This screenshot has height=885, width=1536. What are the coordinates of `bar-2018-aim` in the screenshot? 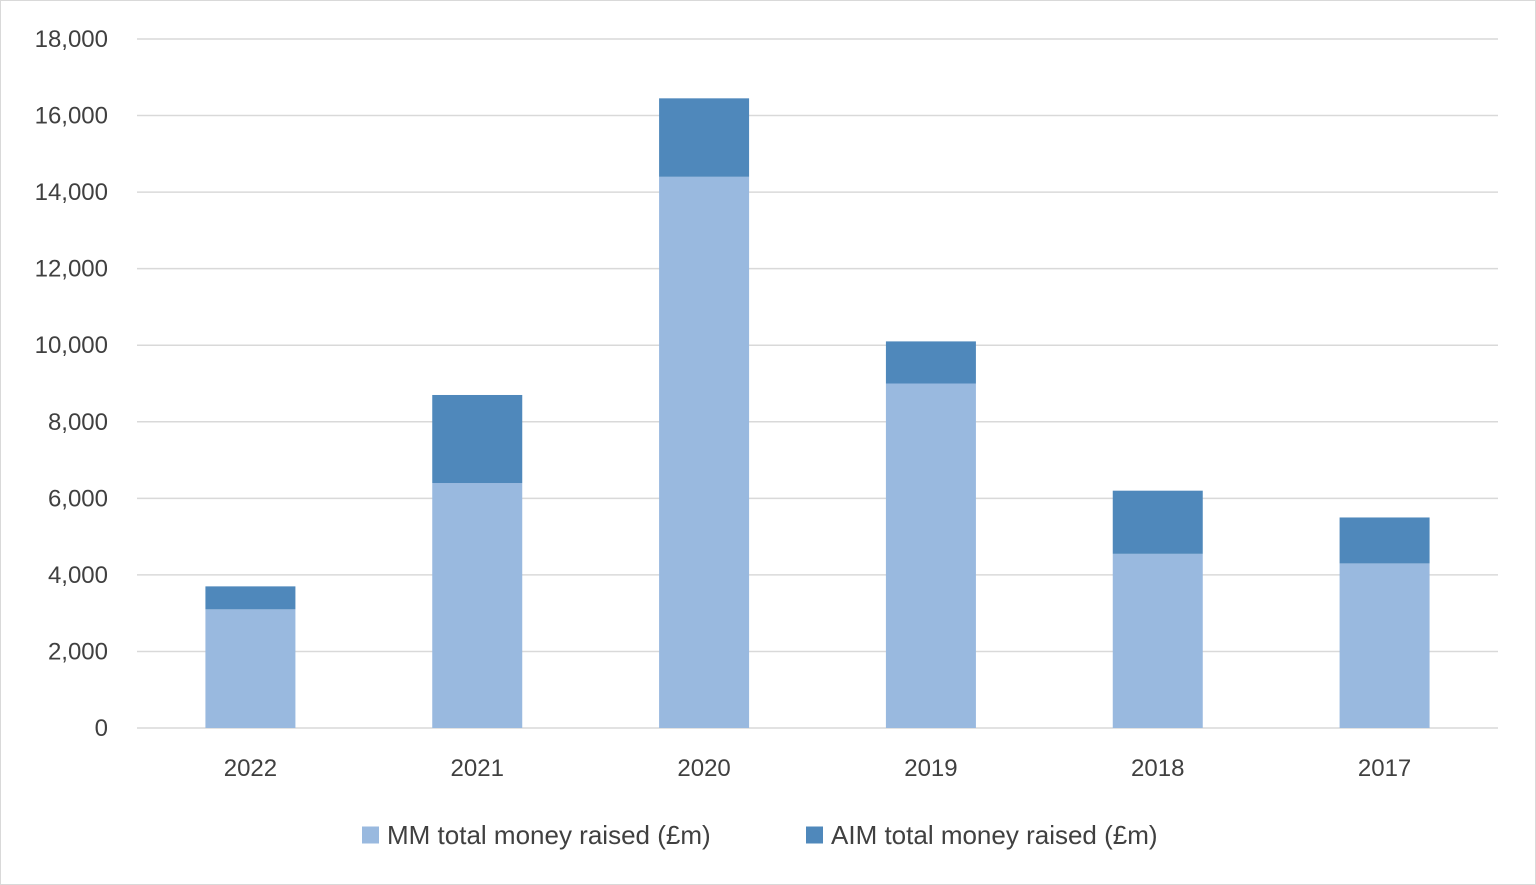 It's located at (1157, 522).